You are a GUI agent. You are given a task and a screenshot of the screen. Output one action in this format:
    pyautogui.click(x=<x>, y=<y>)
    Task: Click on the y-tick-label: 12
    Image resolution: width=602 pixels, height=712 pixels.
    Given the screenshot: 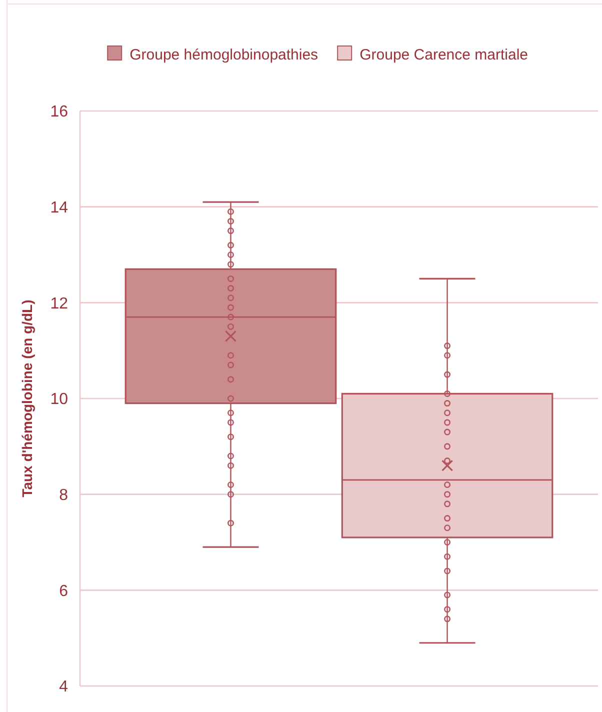 What is the action you would take?
    pyautogui.click(x=59, y=303)
    